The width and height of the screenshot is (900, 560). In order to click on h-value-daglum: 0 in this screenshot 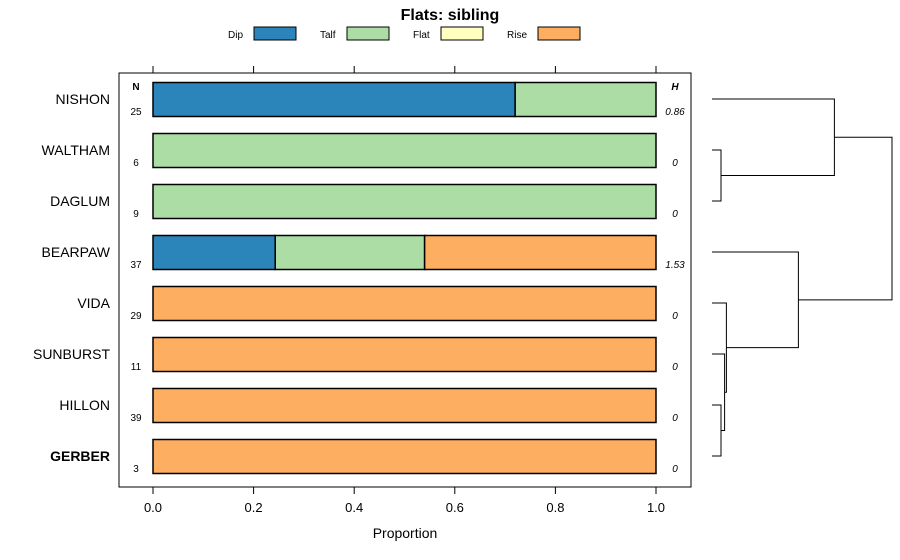, I will do `click(675, 214)`.